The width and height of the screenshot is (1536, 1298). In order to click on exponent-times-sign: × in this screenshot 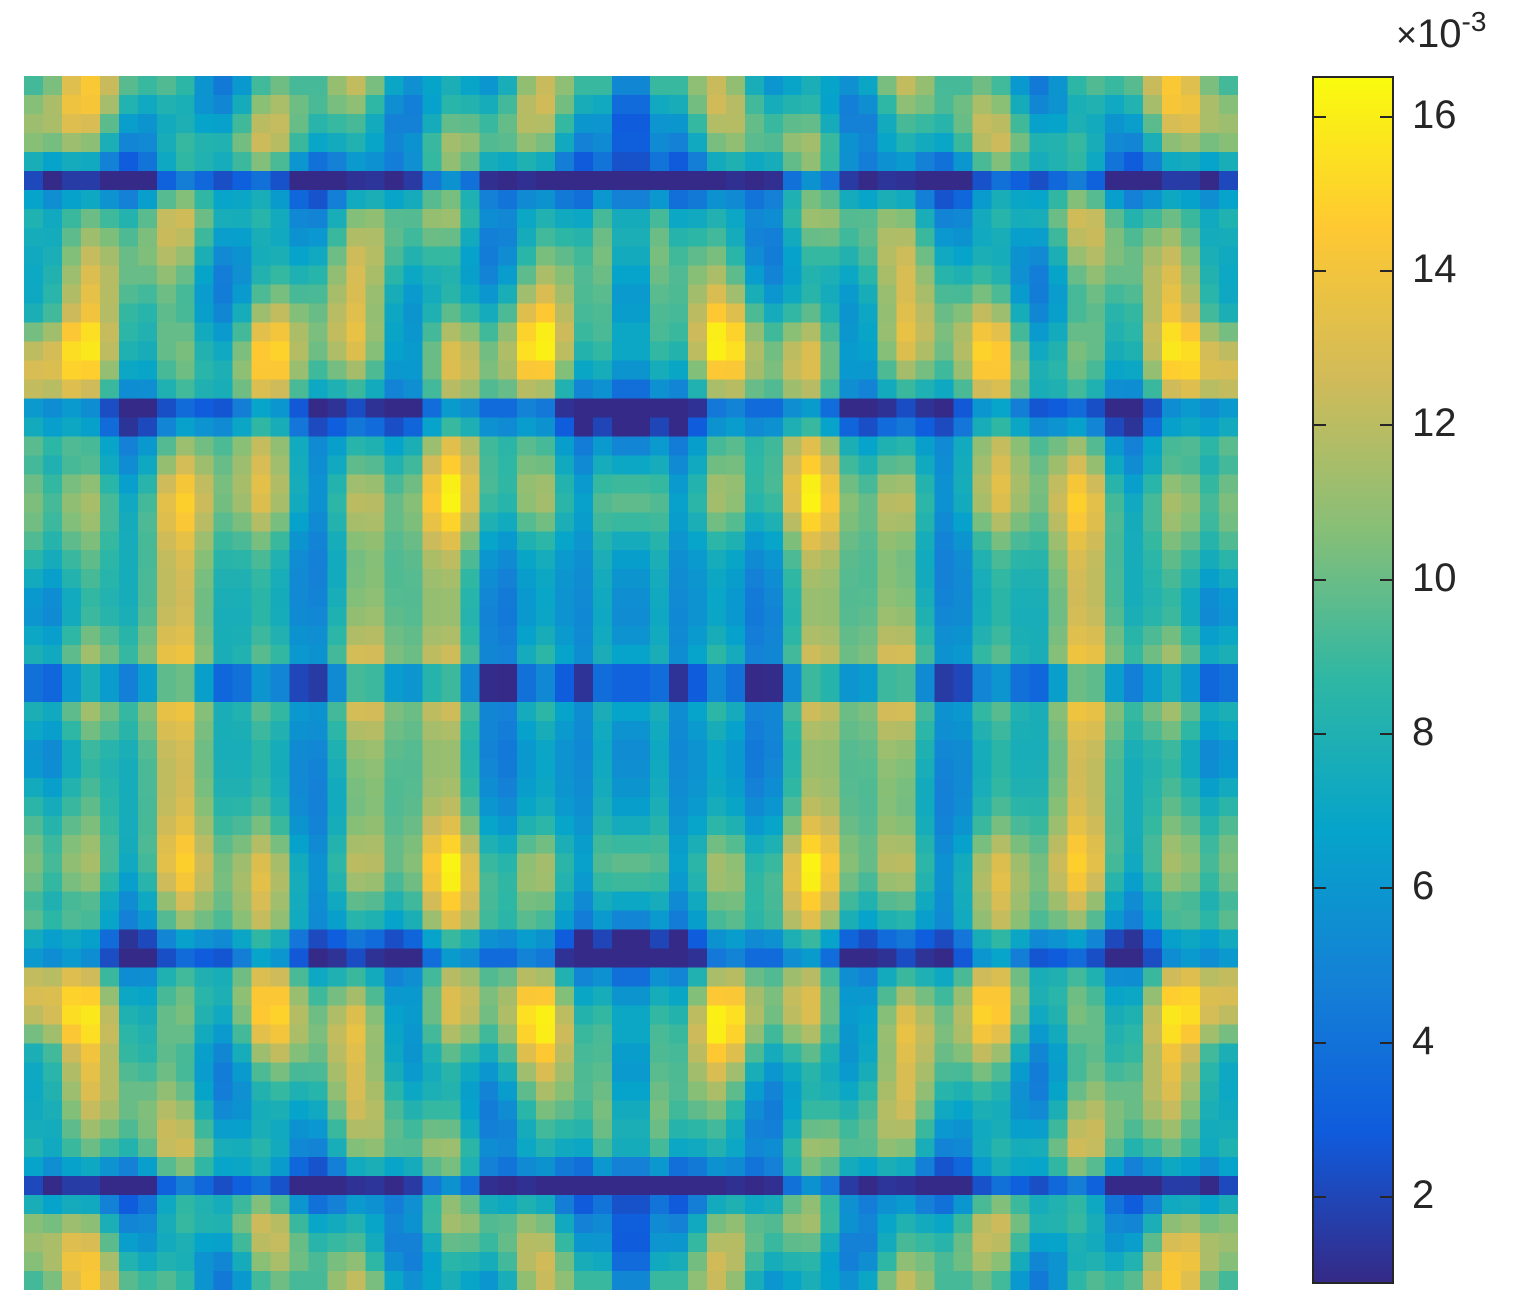, I will do `click(1407, 34)`.